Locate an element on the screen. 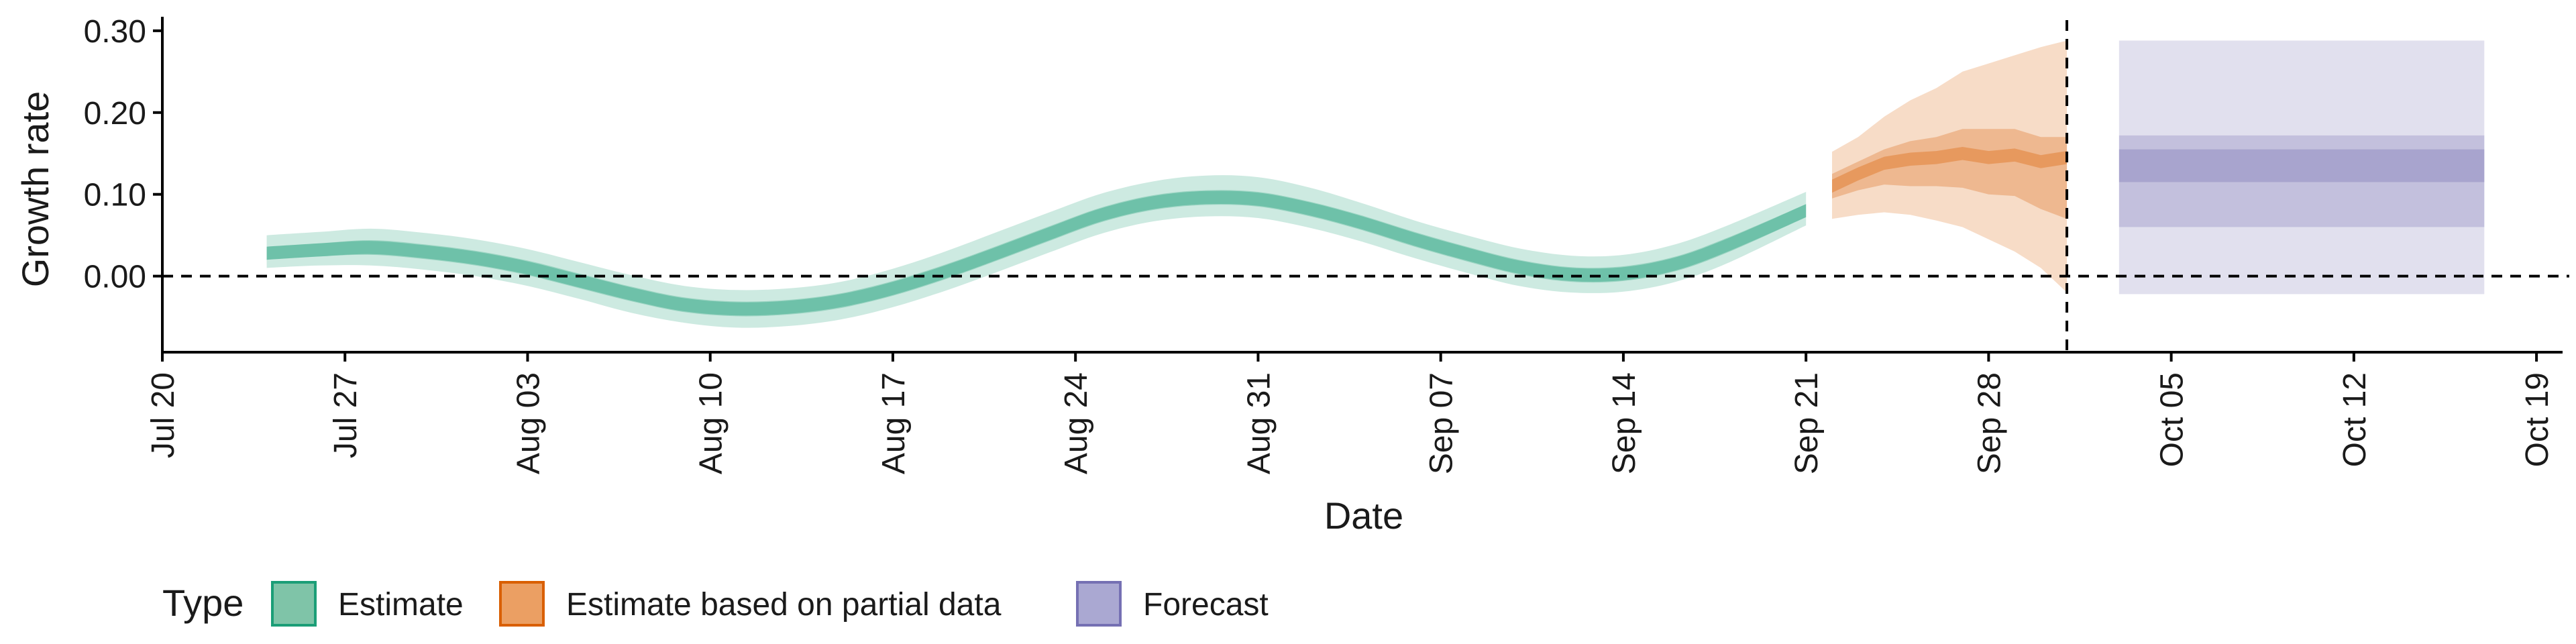 The image size is (2576, 644). x-tick-label: Aug 10 is located at coordinates (711, 423).